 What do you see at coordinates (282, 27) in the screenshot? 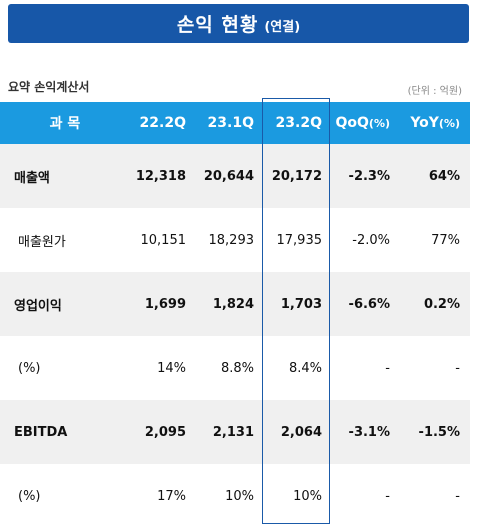
I see `page-subtitle: (연결)` at bounding box center [282, 27].